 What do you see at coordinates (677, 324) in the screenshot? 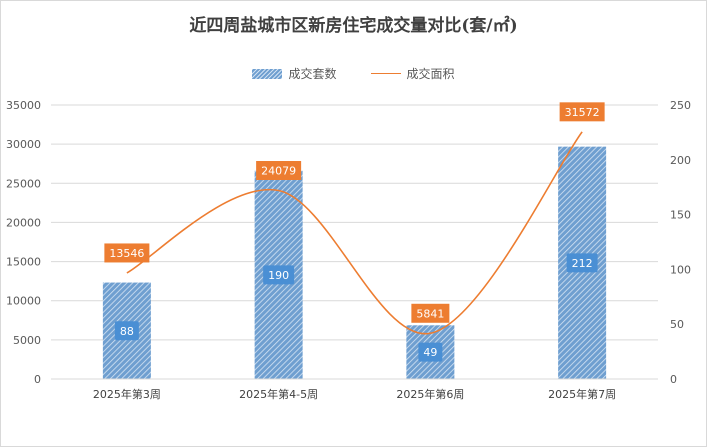
I see `y-right-tick-label: 50` at bounding box center [677, 324].